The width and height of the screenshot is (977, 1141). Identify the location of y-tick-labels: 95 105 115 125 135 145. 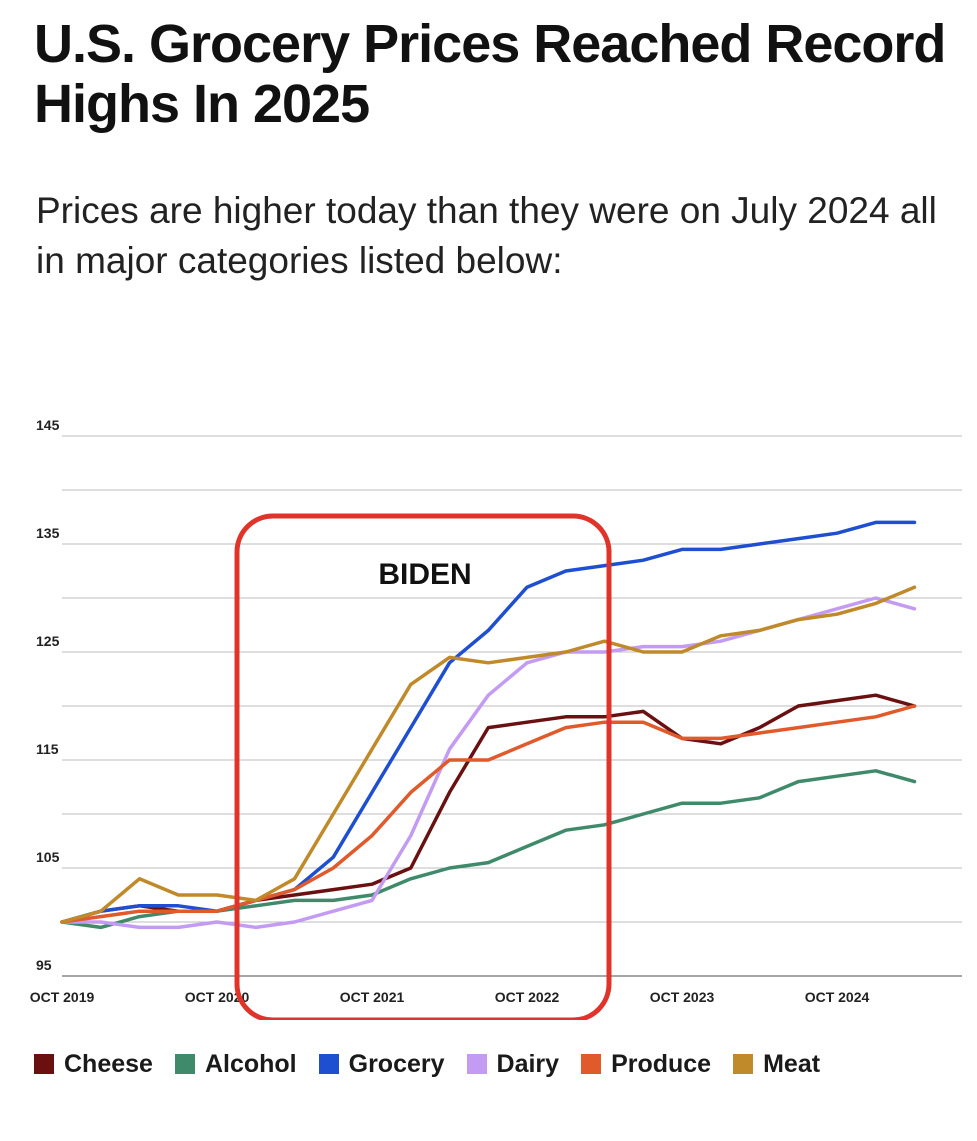
(48, 695).